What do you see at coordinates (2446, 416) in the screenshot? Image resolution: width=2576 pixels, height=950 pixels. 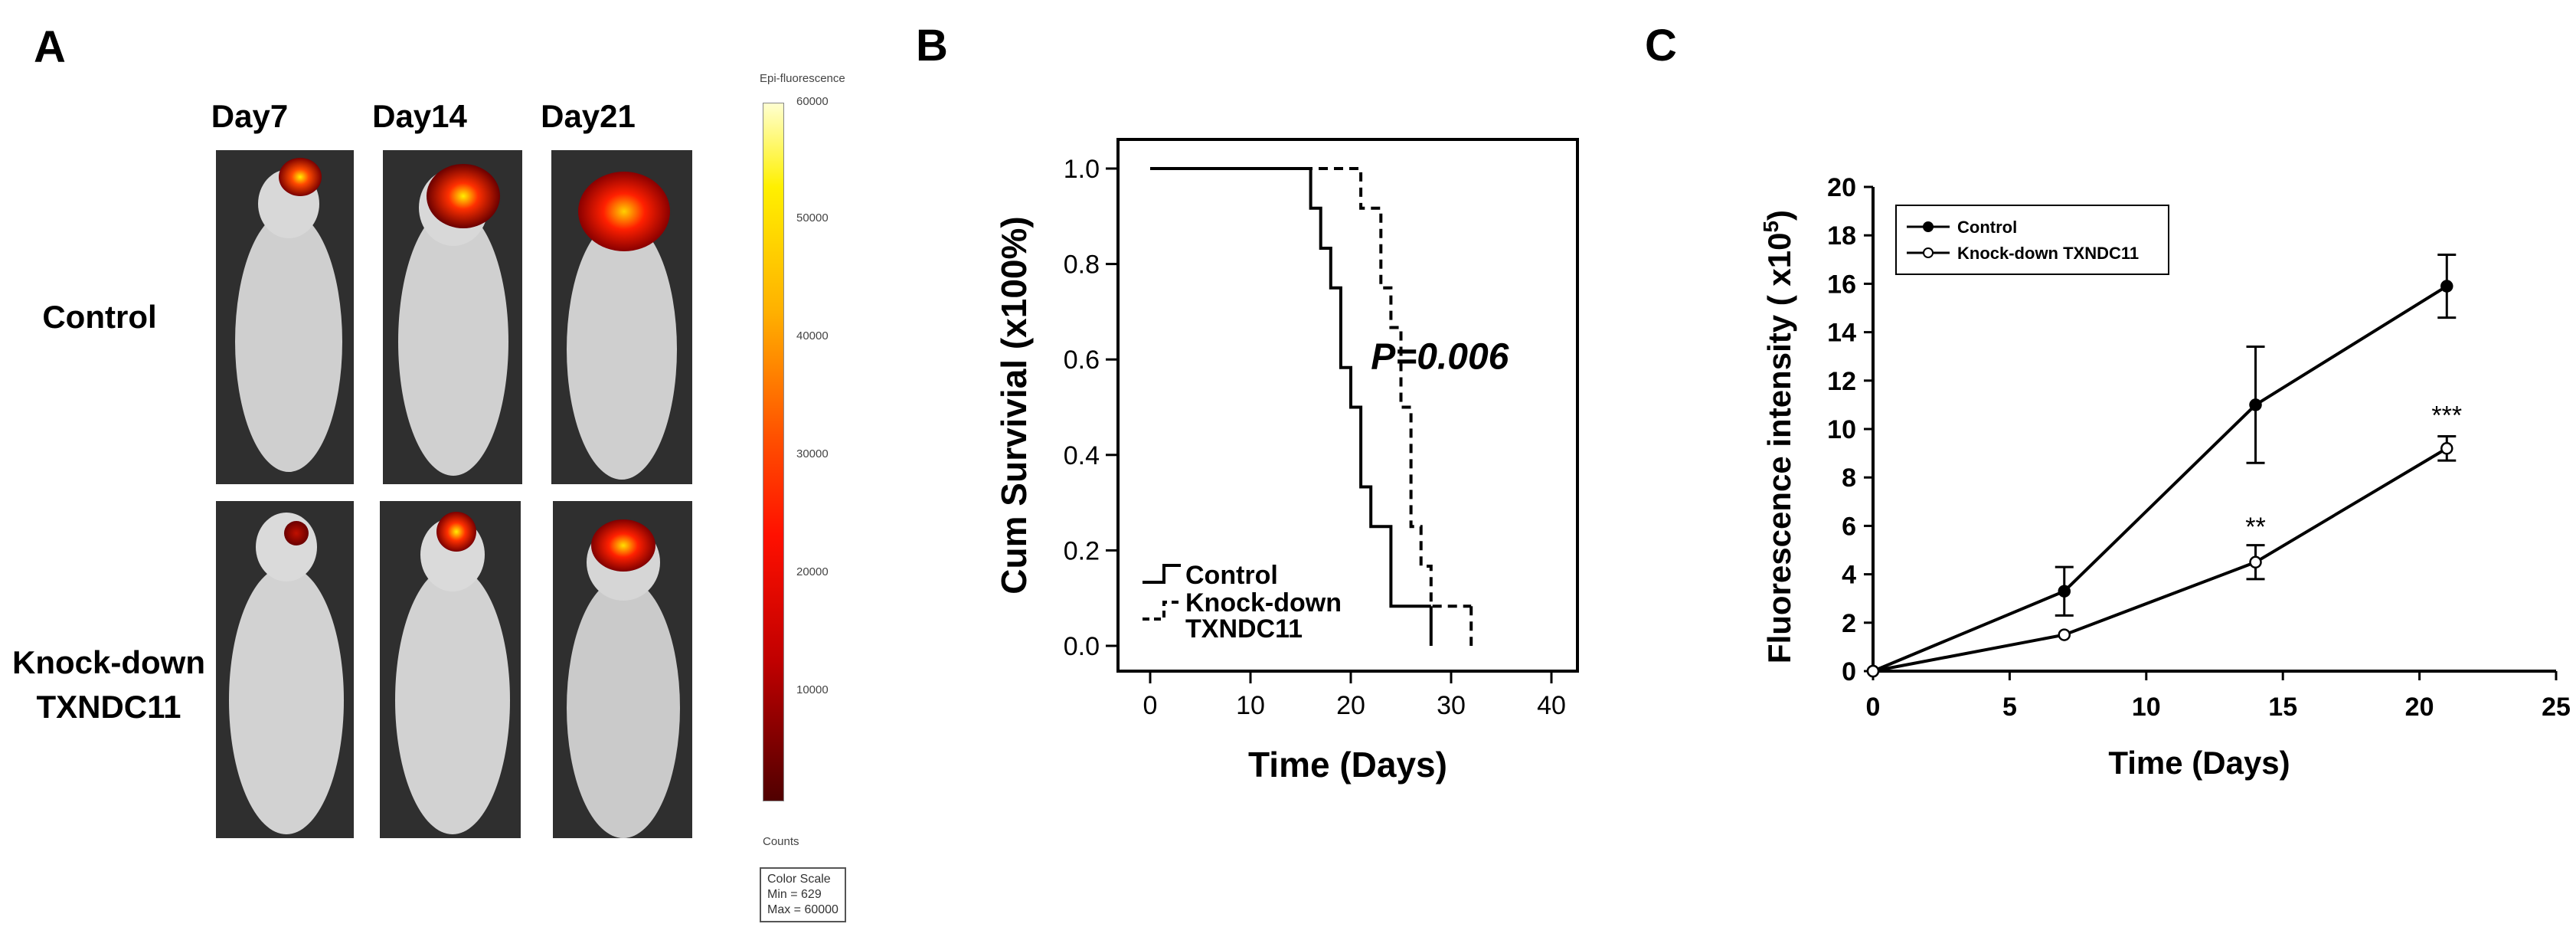 I see `significance-marker: ***` at bounding box center [2446, 416].